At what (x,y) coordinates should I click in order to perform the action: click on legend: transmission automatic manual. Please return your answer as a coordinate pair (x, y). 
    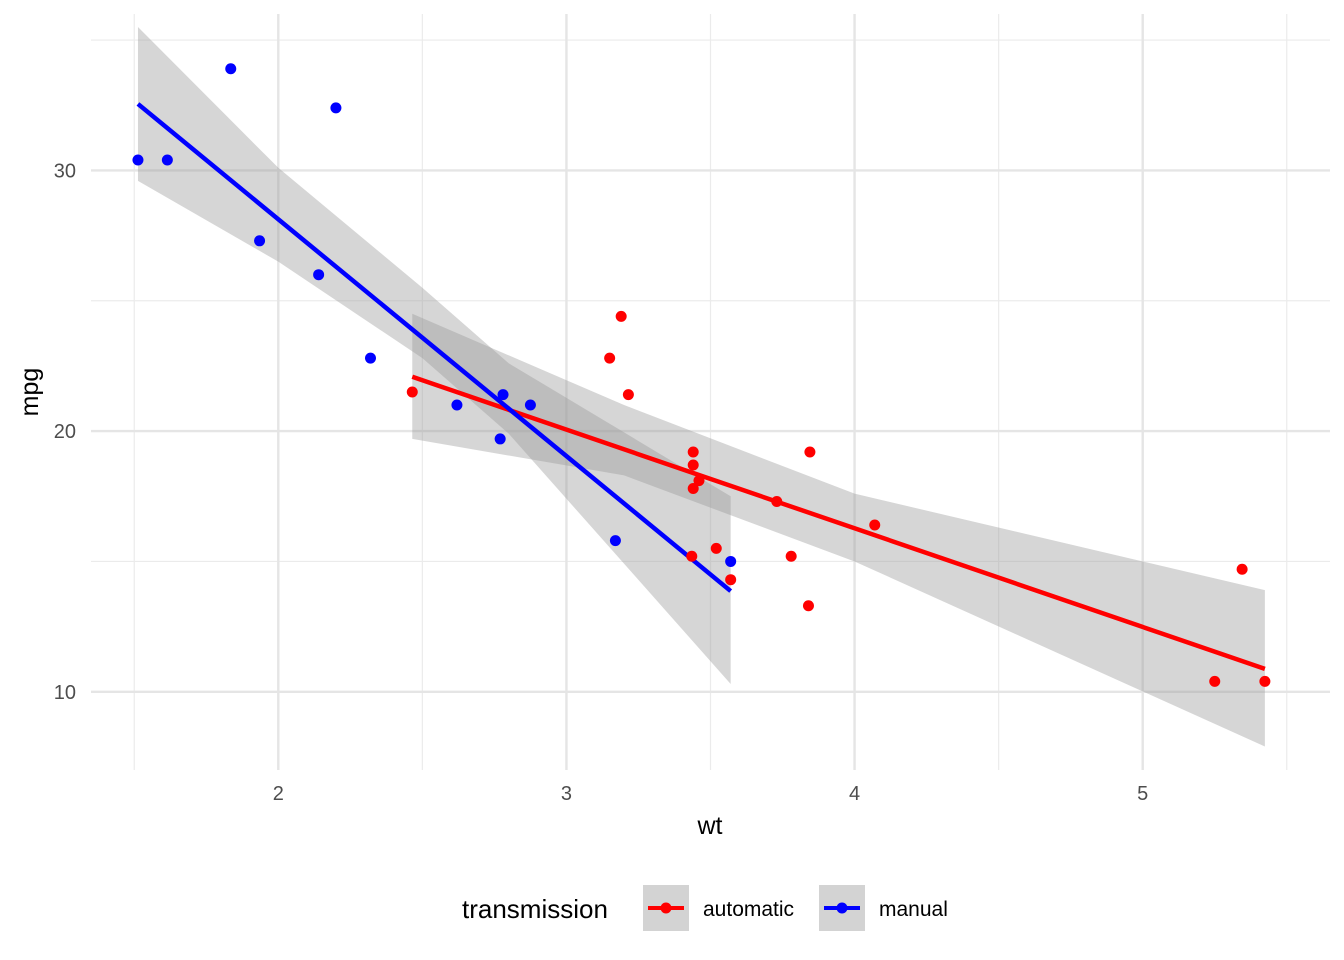
    Looking at the image, I should click on (705, 908).